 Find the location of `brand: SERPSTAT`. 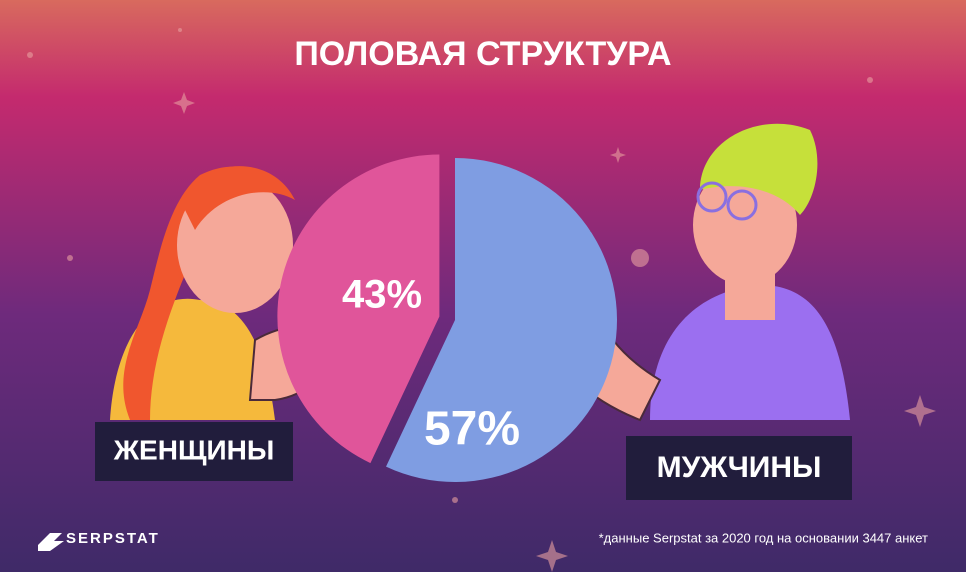

brand: SERPSTAT is located at coordinates (113, 538).